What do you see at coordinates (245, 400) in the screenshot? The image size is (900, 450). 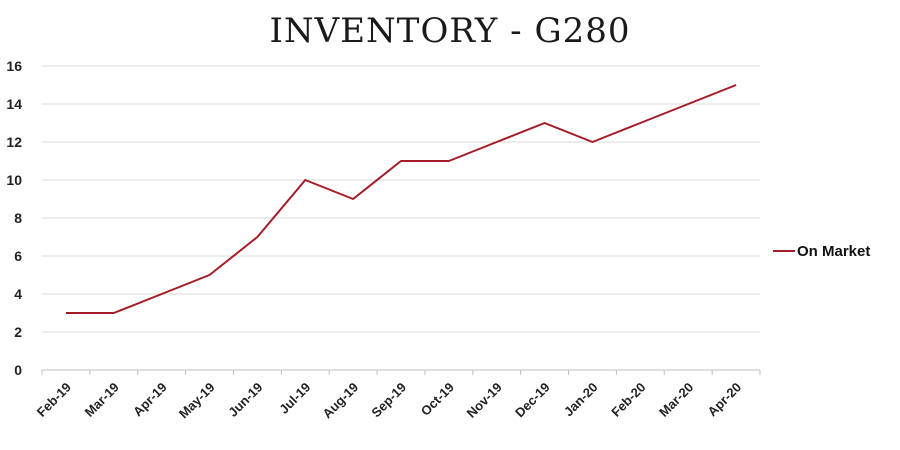 I see `x-tick-label: Jun-19` at bounding box center [245, 400].